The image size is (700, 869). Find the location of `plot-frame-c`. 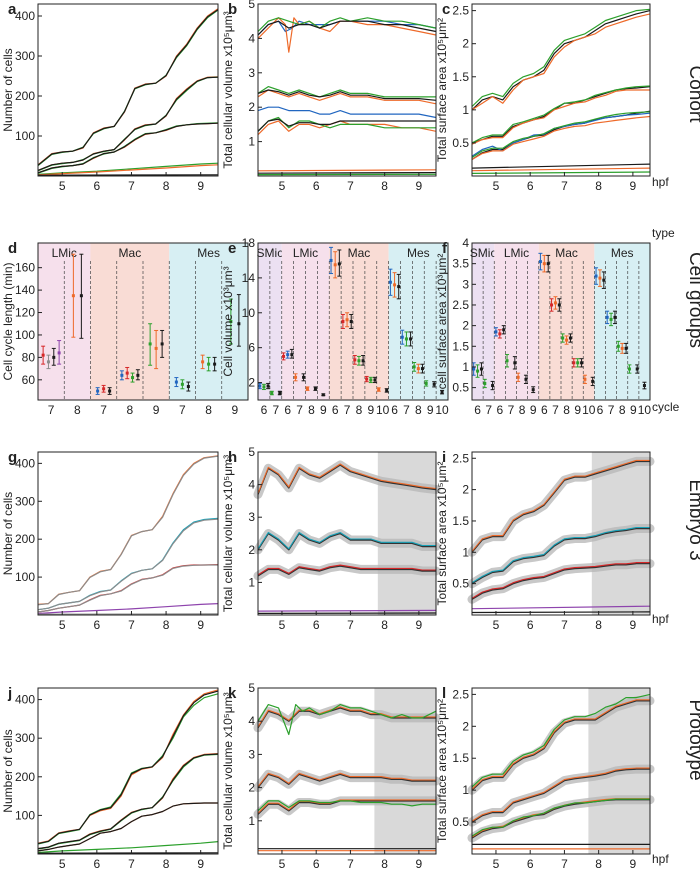

plot-frame-c is located at coordinates (561, 90).